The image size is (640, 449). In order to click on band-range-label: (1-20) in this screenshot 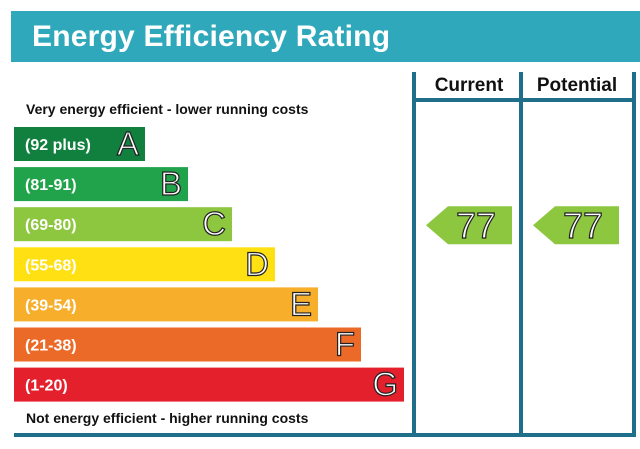, I will do `click(46, 386)`.